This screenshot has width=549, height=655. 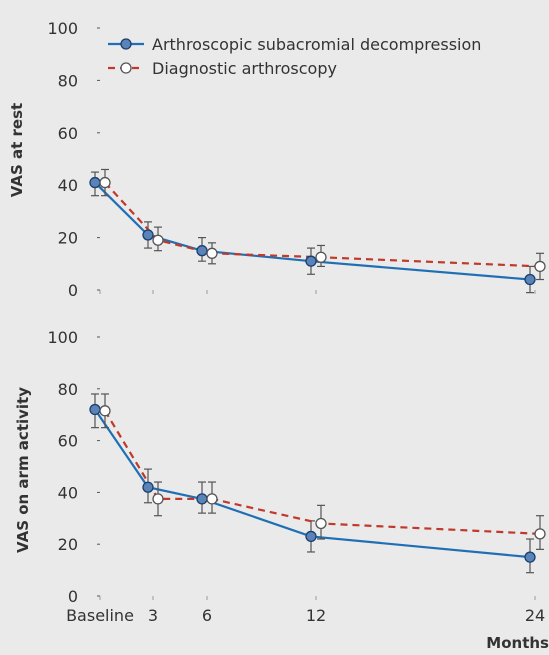 What do you see at coordinates (153, 615) in the screenshot?
I see `x-tick-label: 3` at bounding box center [153, 615].